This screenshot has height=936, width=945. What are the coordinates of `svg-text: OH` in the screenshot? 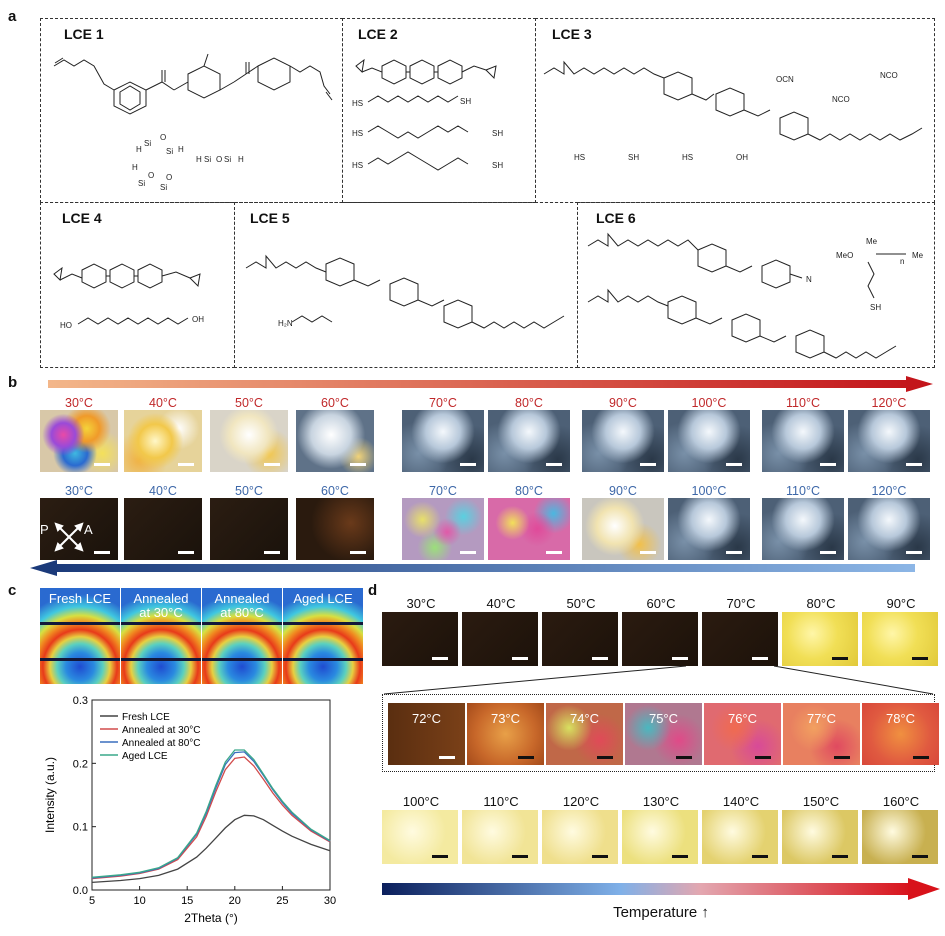 It's located at (742, 157).